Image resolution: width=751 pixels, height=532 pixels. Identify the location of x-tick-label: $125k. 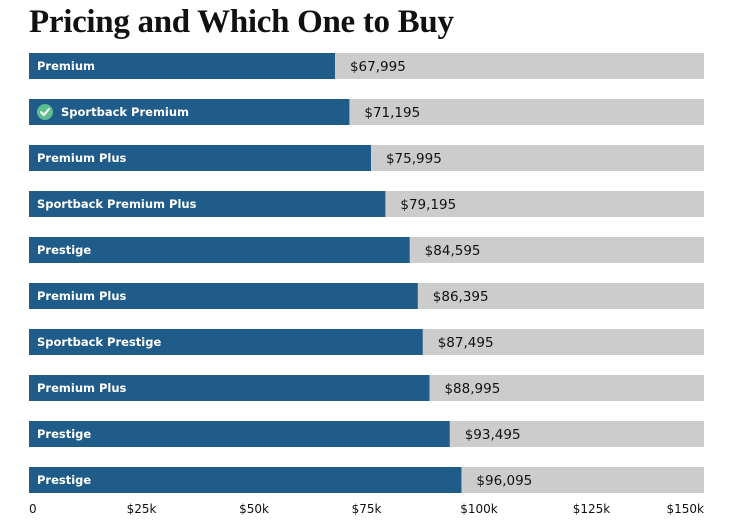
(592, 509).